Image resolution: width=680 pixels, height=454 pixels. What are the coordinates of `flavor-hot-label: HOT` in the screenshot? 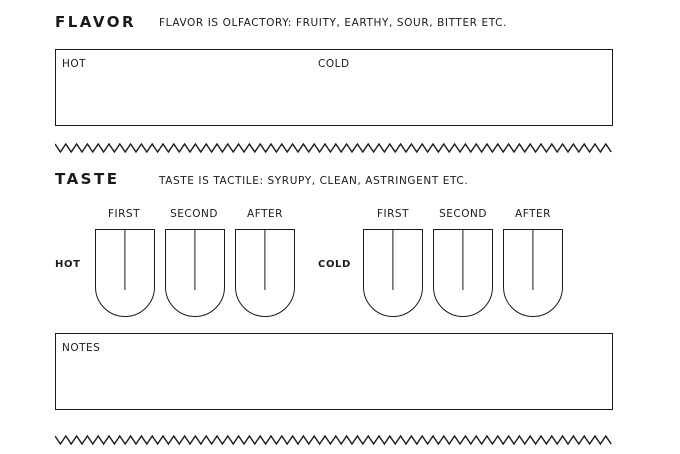 It's located at (74, 64).